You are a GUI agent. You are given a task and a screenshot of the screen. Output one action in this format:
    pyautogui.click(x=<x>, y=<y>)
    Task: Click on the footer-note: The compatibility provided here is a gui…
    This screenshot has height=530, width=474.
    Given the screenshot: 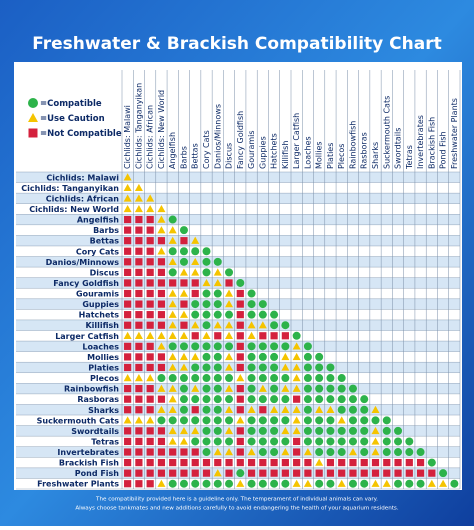 What is the action you would take?
    pyautogui.click(x=236, y=500)
    